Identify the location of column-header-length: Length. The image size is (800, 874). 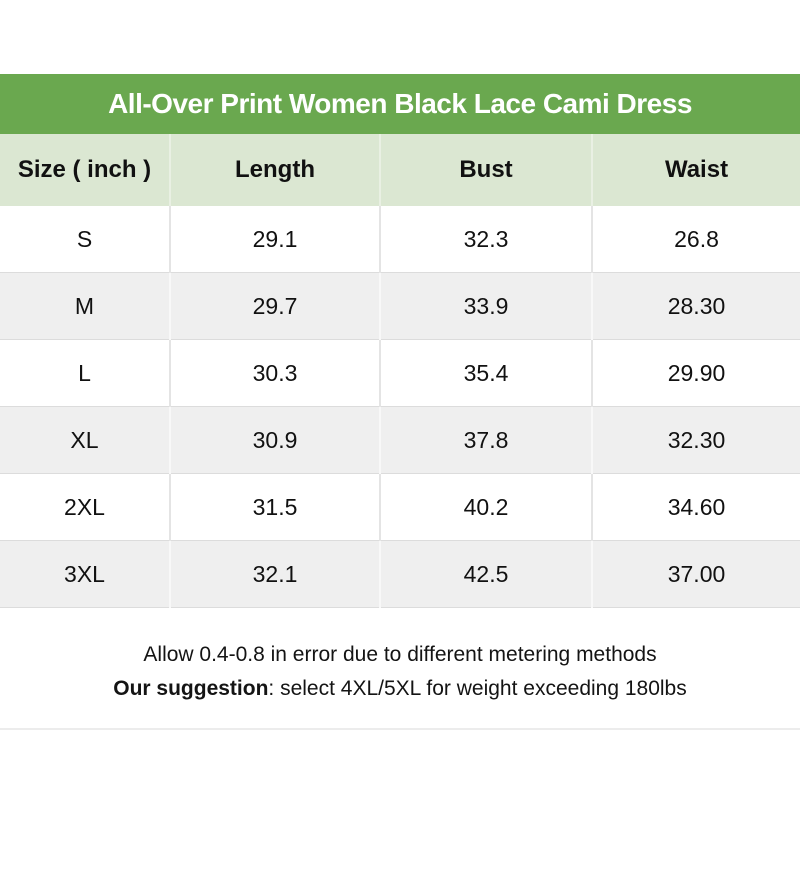
(274, 170).